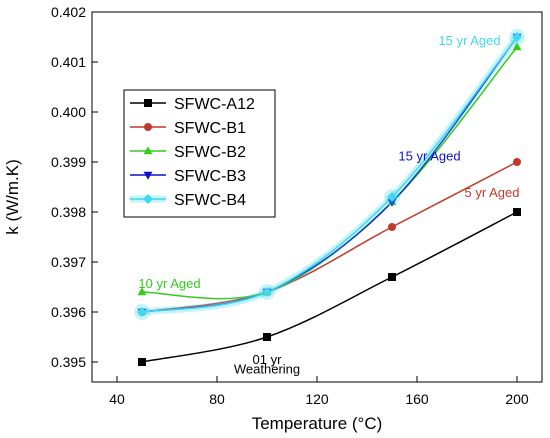  What do you see at coordinates (210, 200) in the screenshot?
I see `legend-label: SFWC-B4` at bounding box center [210, 200].